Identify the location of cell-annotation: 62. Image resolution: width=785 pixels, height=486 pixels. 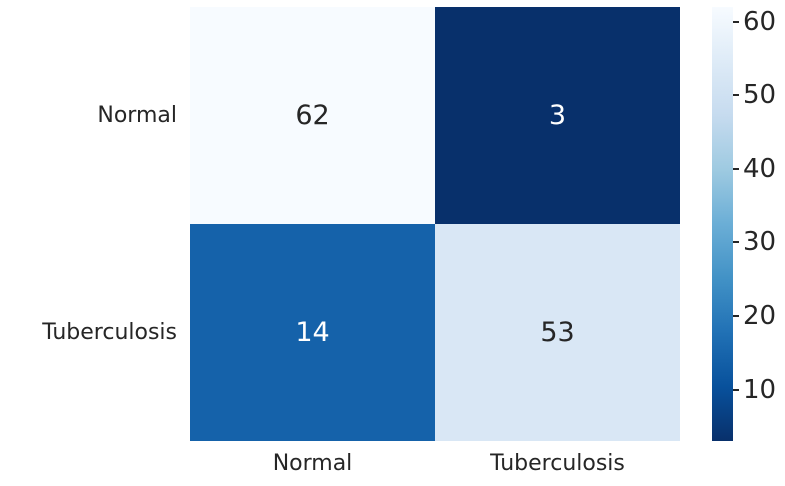
(312, 115).